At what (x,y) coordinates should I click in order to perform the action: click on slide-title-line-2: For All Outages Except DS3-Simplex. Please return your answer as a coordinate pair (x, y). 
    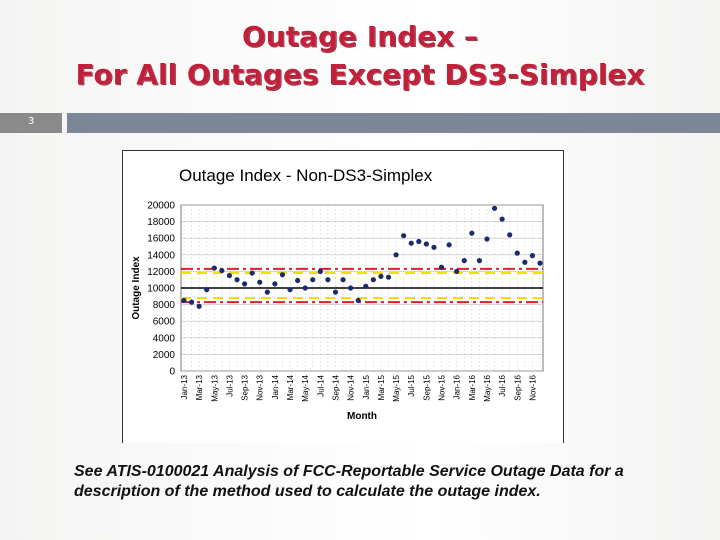
    Looking at the image, I should click on (360, 74).